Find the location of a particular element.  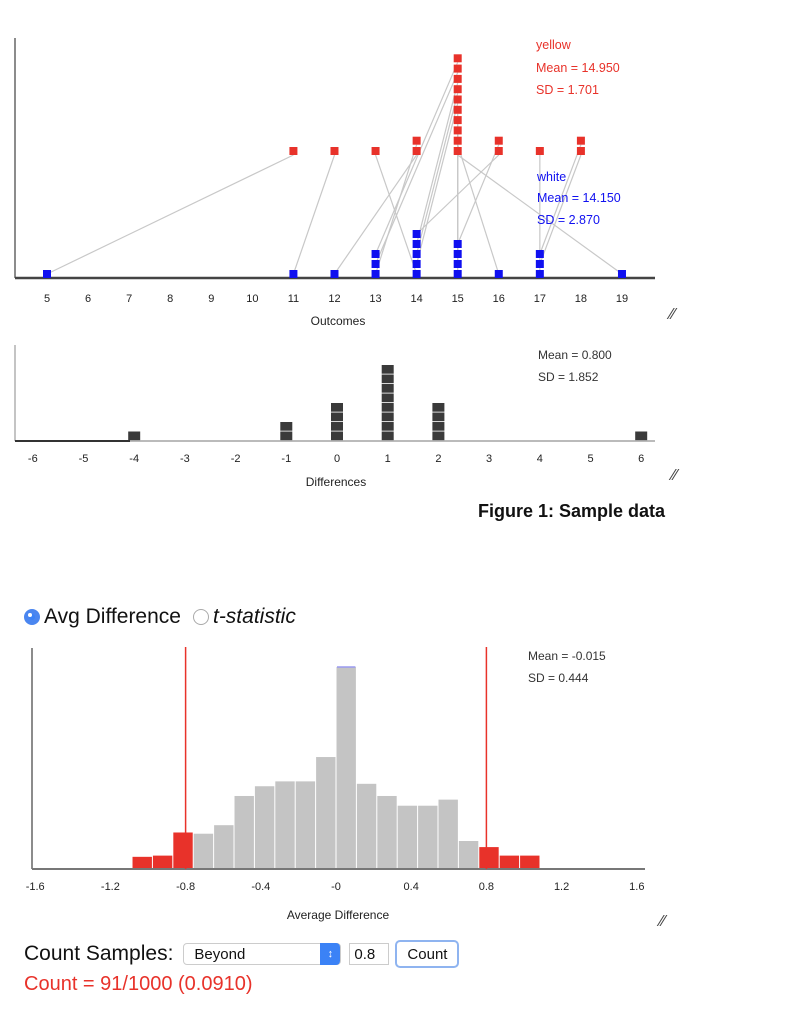

x-tick-label: 0.4 is located at coordinates (411, 887).